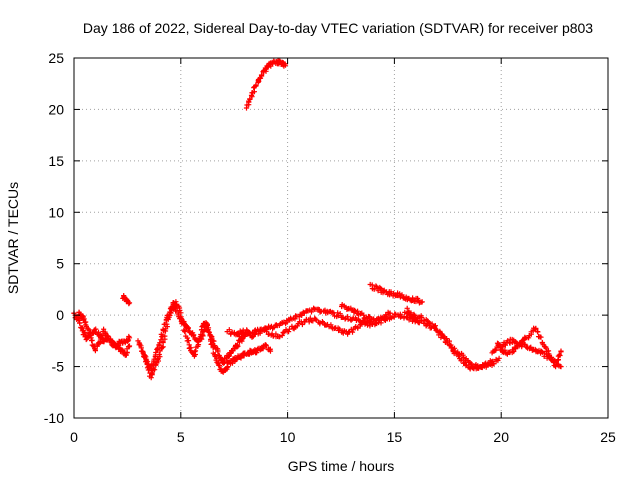 The image size is (640, 480). What do you see at coordinates (288, 437) in the screenshot?
I see `x-tick-label: 10` at bounding box center [288, 437].